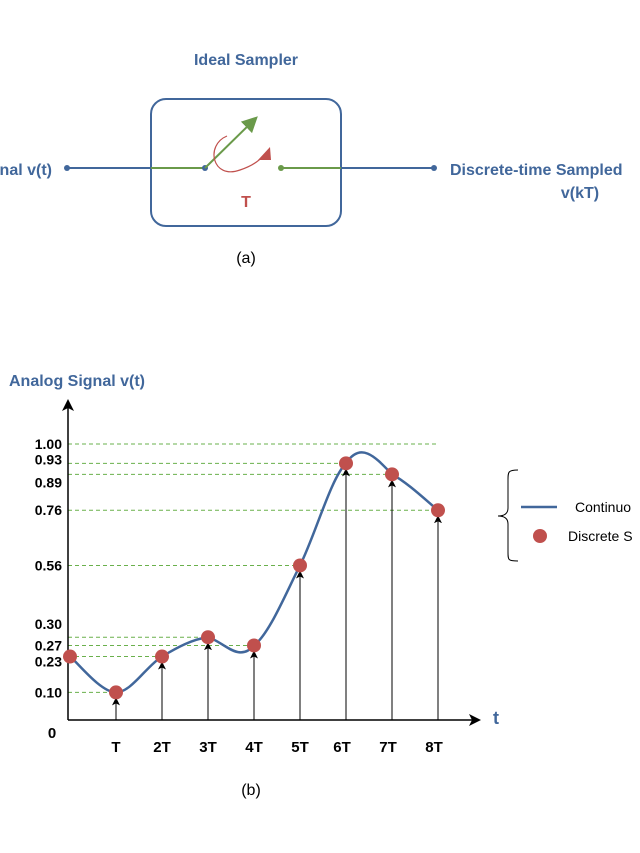 Image resolution: width=640 pixels, height=853 pixels. Describe the element at coordinates (48, 692) in the screenshot. I see `y-tick-label: 0.10` at that location.